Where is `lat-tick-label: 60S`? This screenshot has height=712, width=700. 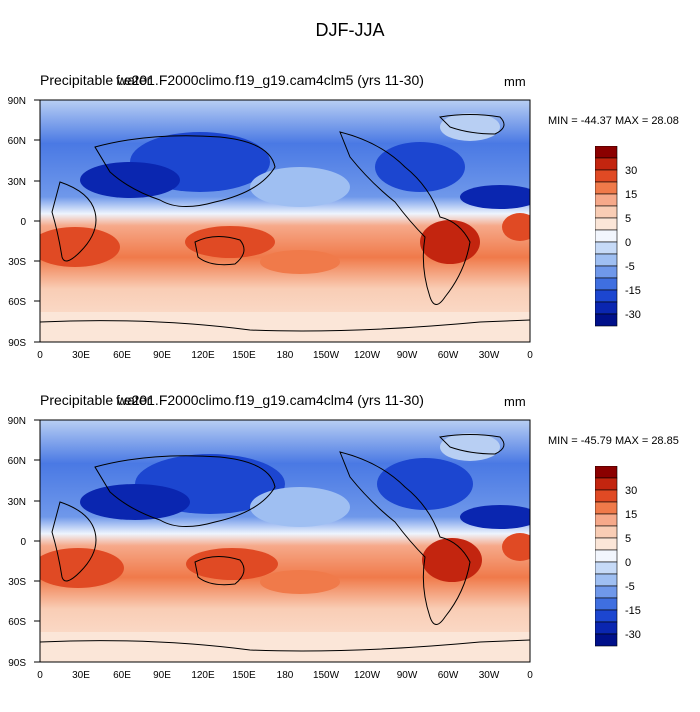 lat-tick-label: 60S is located at coordinates (17, 302).